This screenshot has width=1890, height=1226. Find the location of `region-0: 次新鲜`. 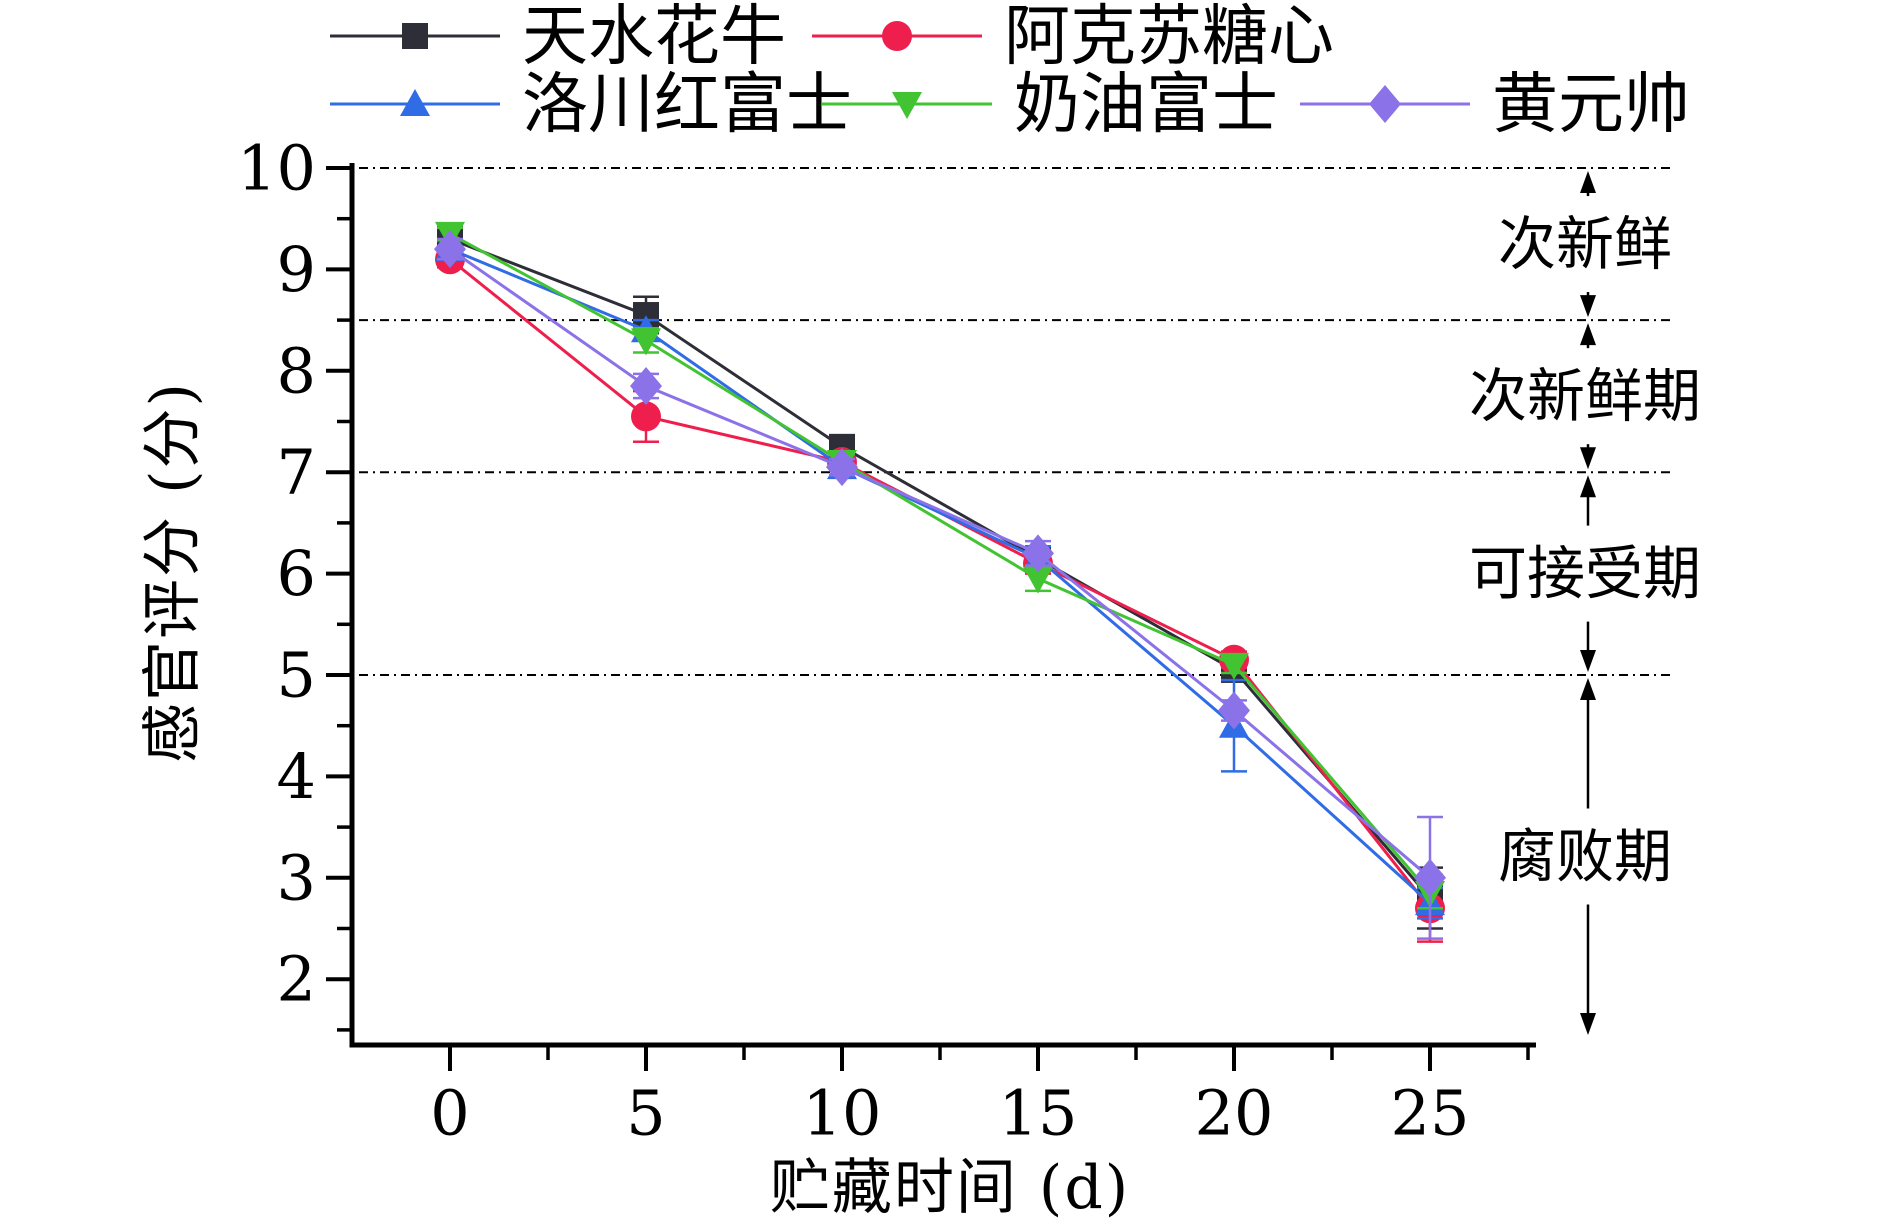

region-0: 次新鲜 is located at coordinates (1585, 244).